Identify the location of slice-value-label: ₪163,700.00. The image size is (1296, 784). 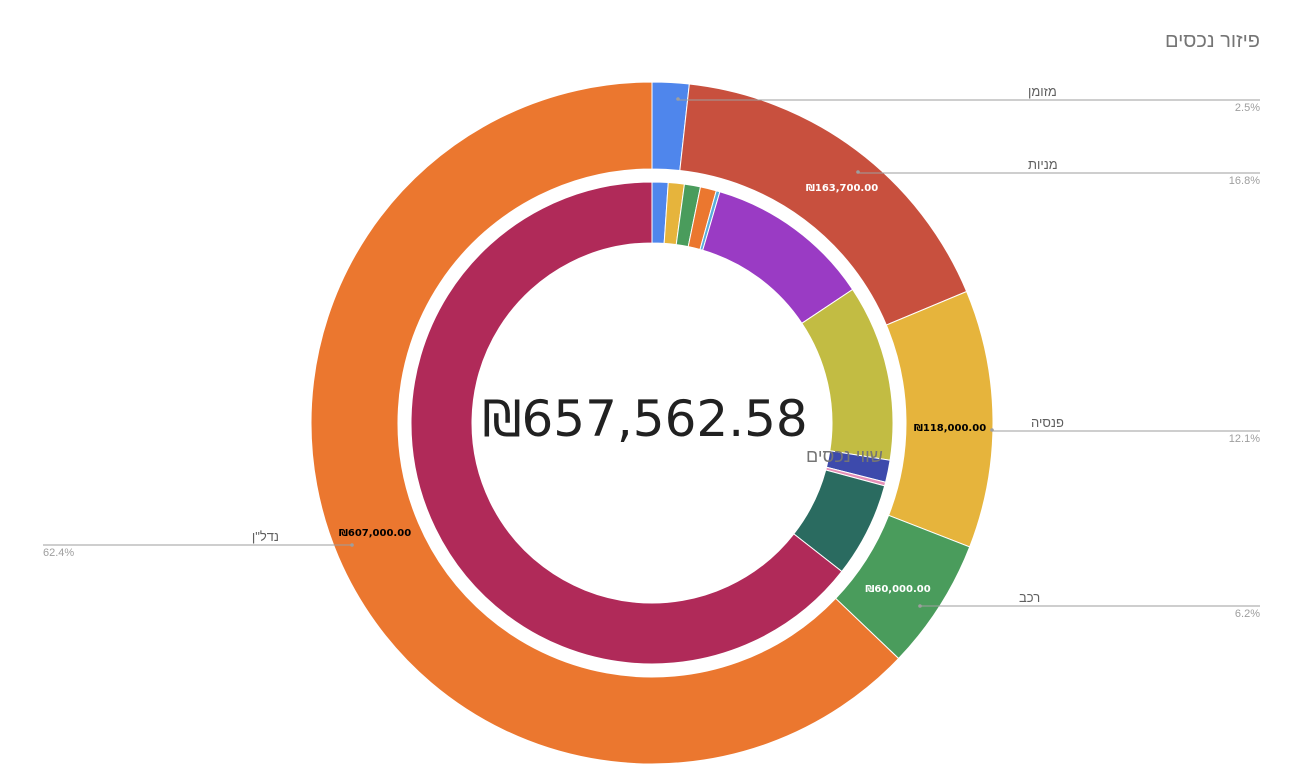
(842, 188).